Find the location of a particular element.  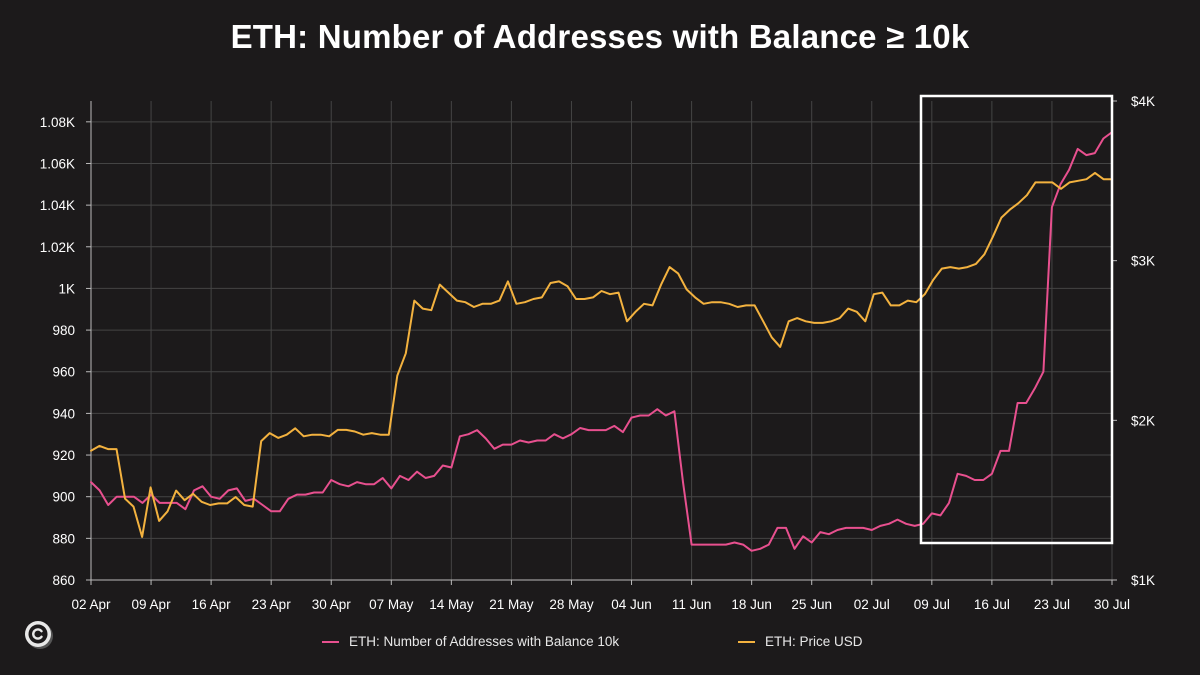

y-right-tick-label: $4K is located at coordinates (1143, 101).